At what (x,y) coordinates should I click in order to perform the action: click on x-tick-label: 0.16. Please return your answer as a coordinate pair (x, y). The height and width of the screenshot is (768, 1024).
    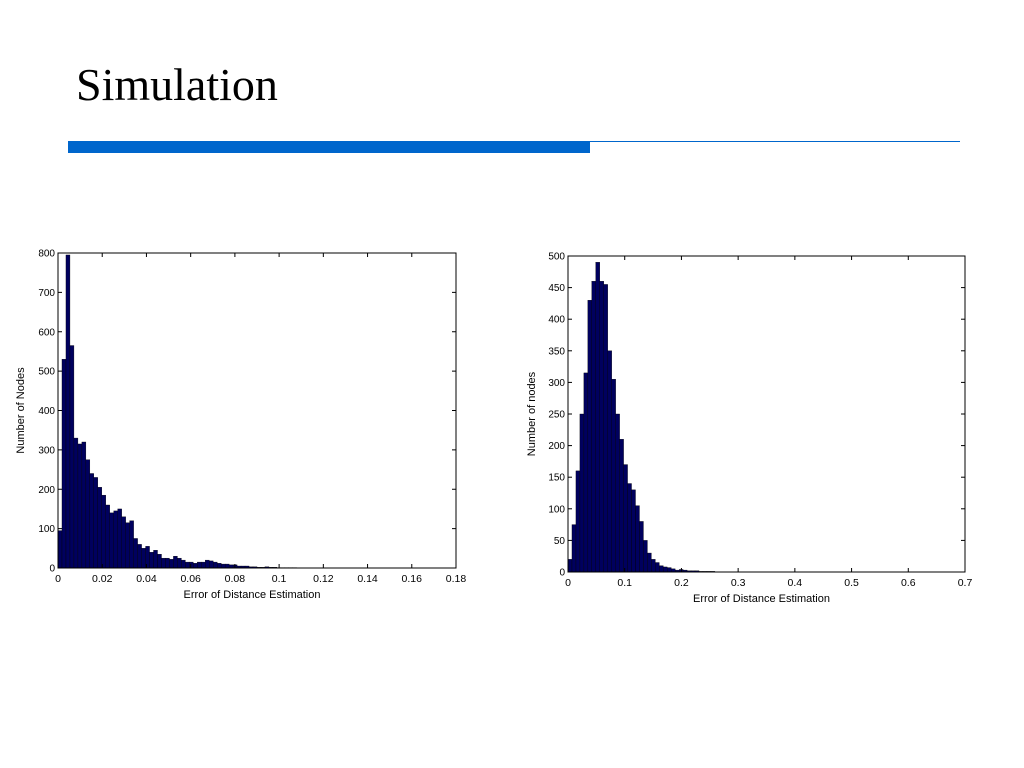
    Looking at the image, I should click on (412, 579).